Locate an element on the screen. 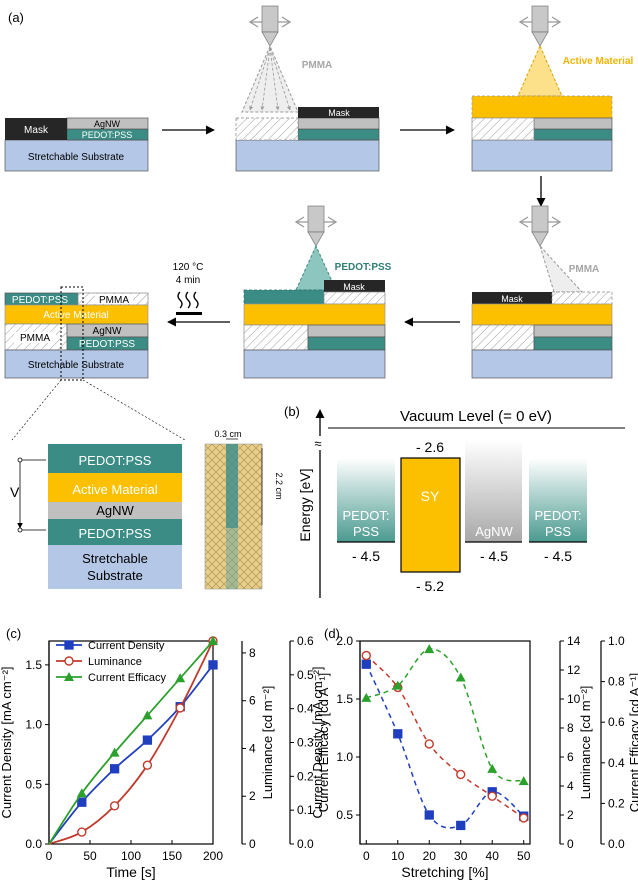  final-pmma-bottom-label: PMMA is located at coordinates (35, 338).